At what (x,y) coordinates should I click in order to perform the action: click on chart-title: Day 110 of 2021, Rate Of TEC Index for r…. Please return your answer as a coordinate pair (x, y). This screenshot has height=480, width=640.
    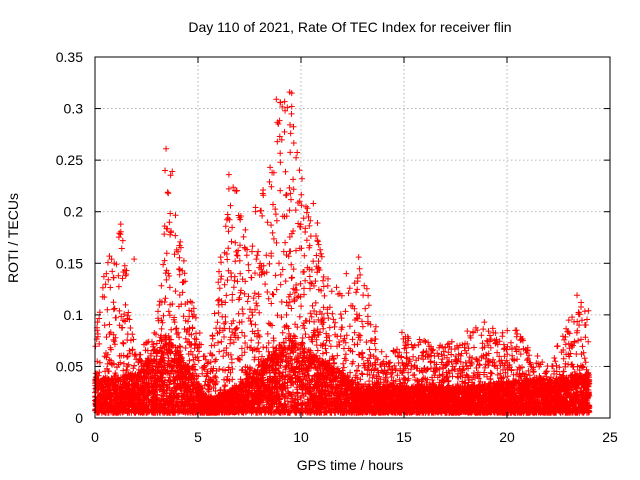
    Looking at the image, I should click on (349, 27).